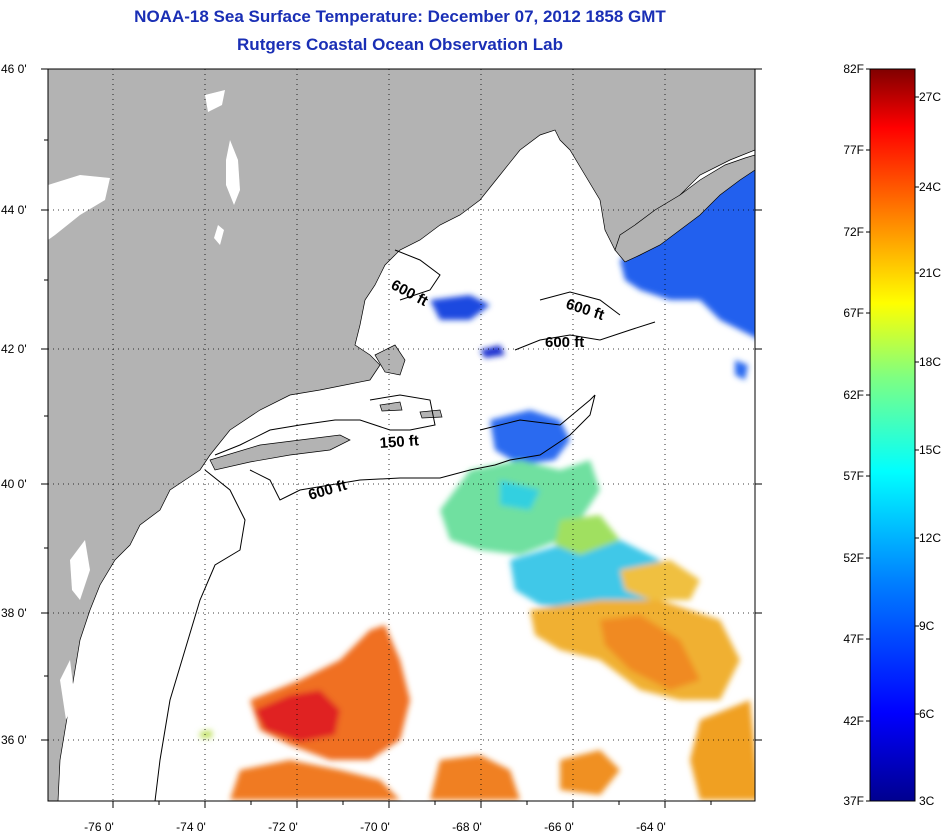 The width and height of the screenshot is (944, 840). What do you see at coordinates (930, 450) in the screenshot?
I see `colorbar-c-label: 15C` at bounding box center [930, 450].